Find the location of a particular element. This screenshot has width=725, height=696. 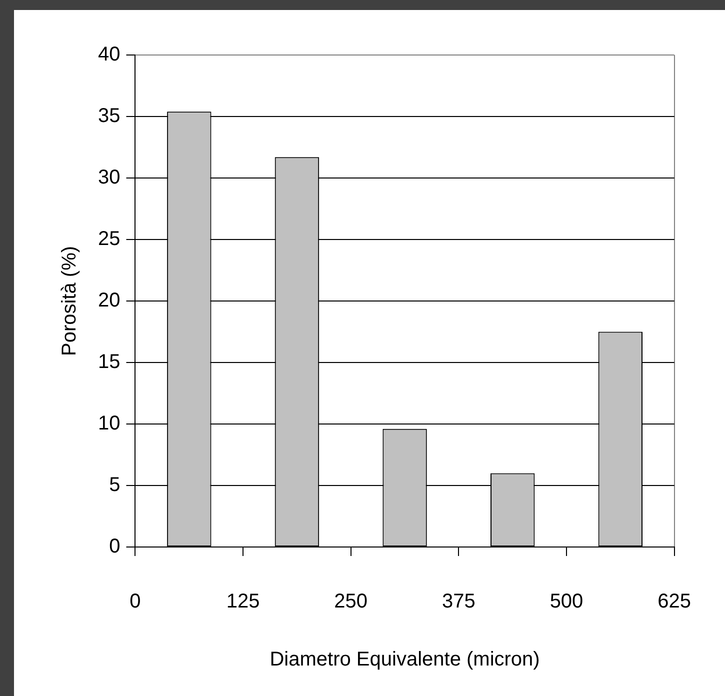

x-tick-label: 375 is located at coordinates (459, 601).